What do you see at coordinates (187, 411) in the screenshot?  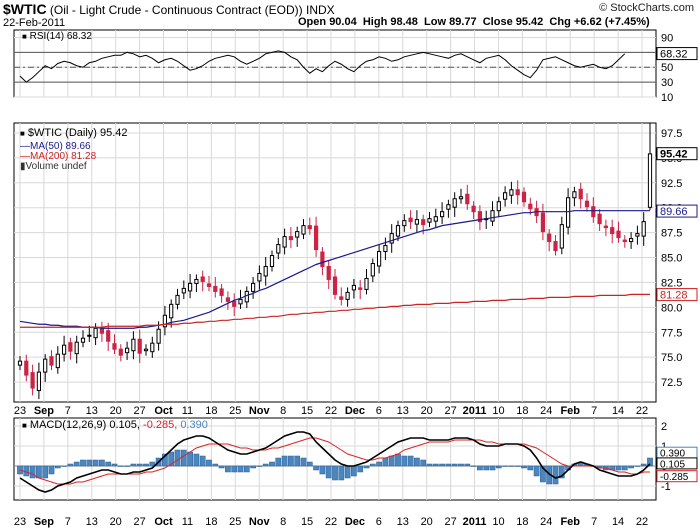 I see `x-tick-label: 11` at bounding box center [187, 411].